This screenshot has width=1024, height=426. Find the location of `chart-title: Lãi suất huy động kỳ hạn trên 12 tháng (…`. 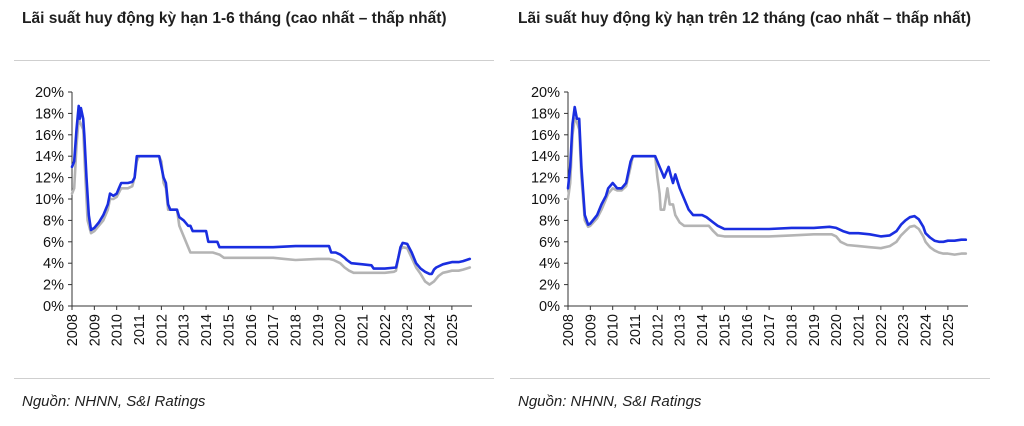

chart-title: Lãi suất huy động kỳ hạn trên 12 tháng (… is located at coordinates (744, 18).